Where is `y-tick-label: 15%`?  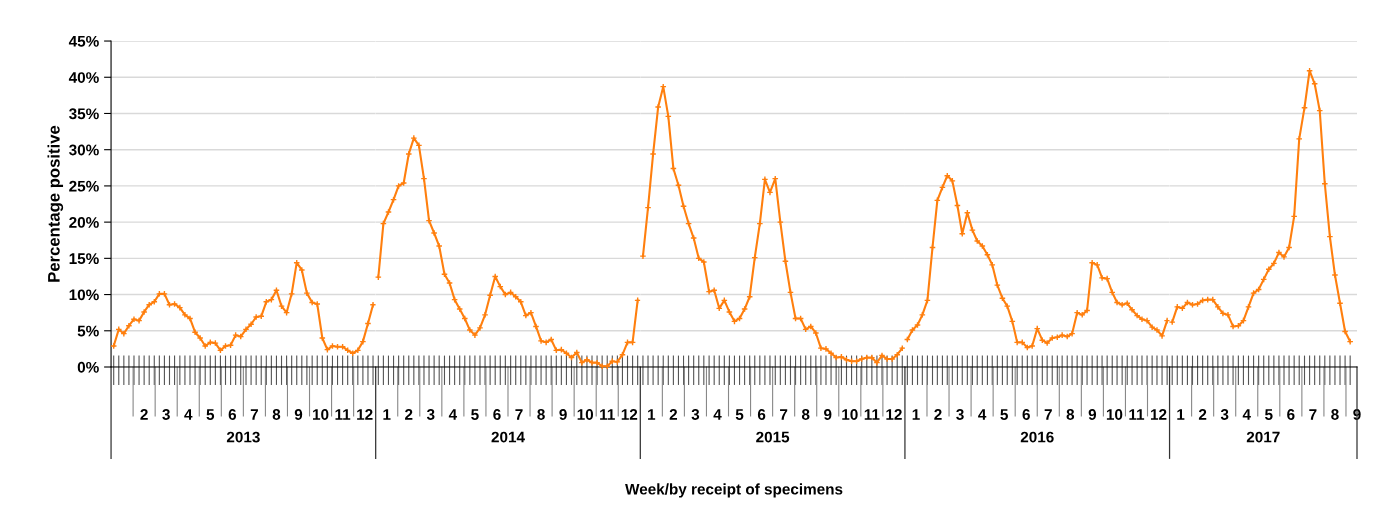
y-tick-label: 15% is located at coordinates (84, 259).